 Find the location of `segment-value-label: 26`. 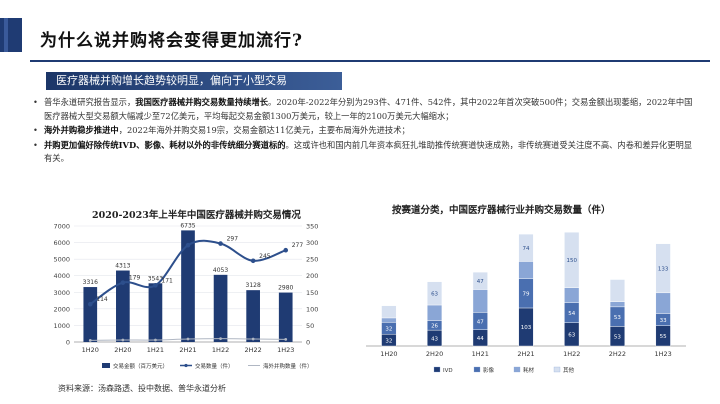

segment-value-label: 26 is located at coordinates (434, 327).